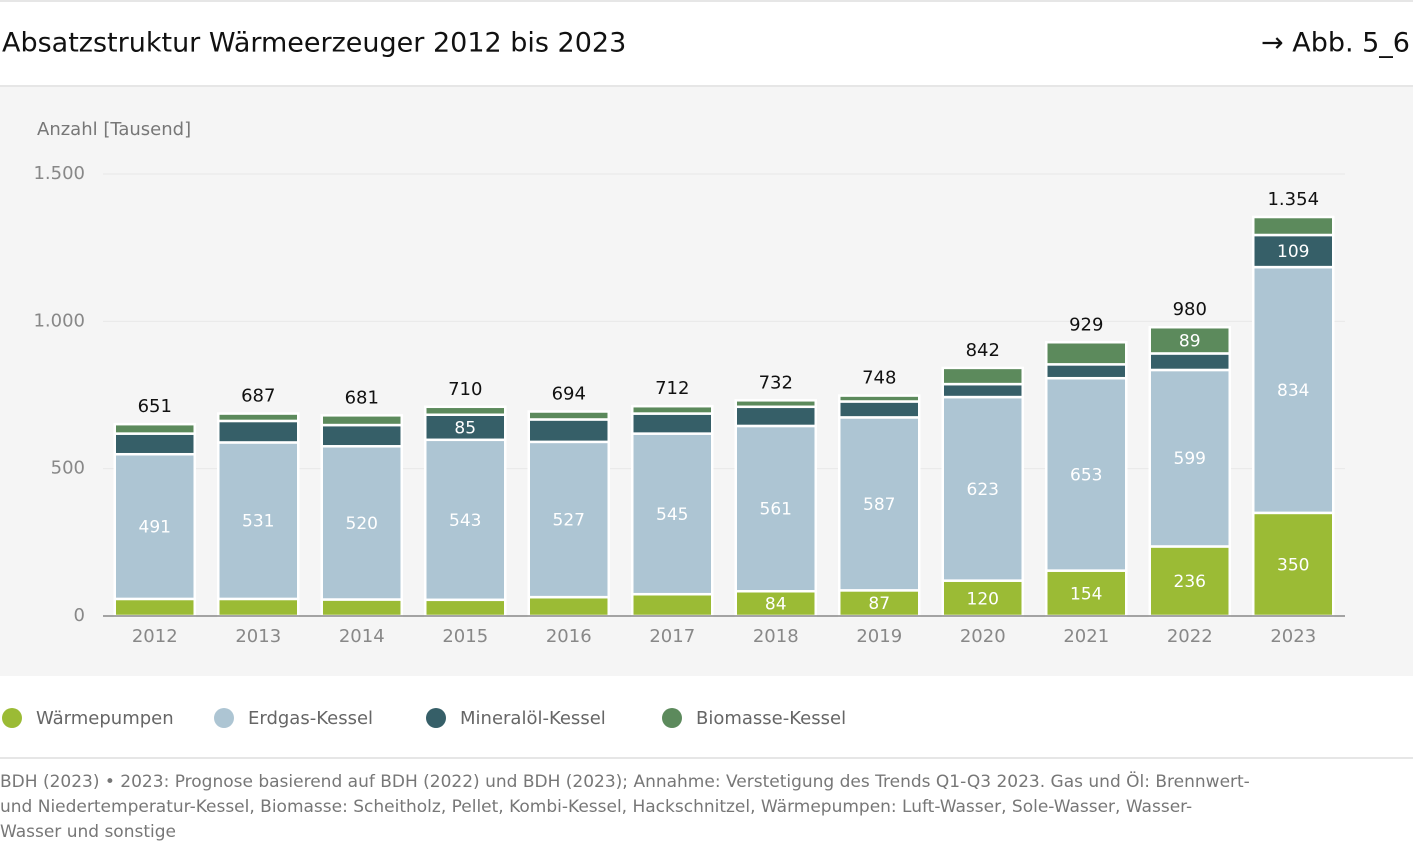 The width and height of the screenshot is (1413, 859). What do you see at coordinates (105, 718) in the screenshot?
I see `legend-label: Wärmepumpen` at bounding box center [105, 718].